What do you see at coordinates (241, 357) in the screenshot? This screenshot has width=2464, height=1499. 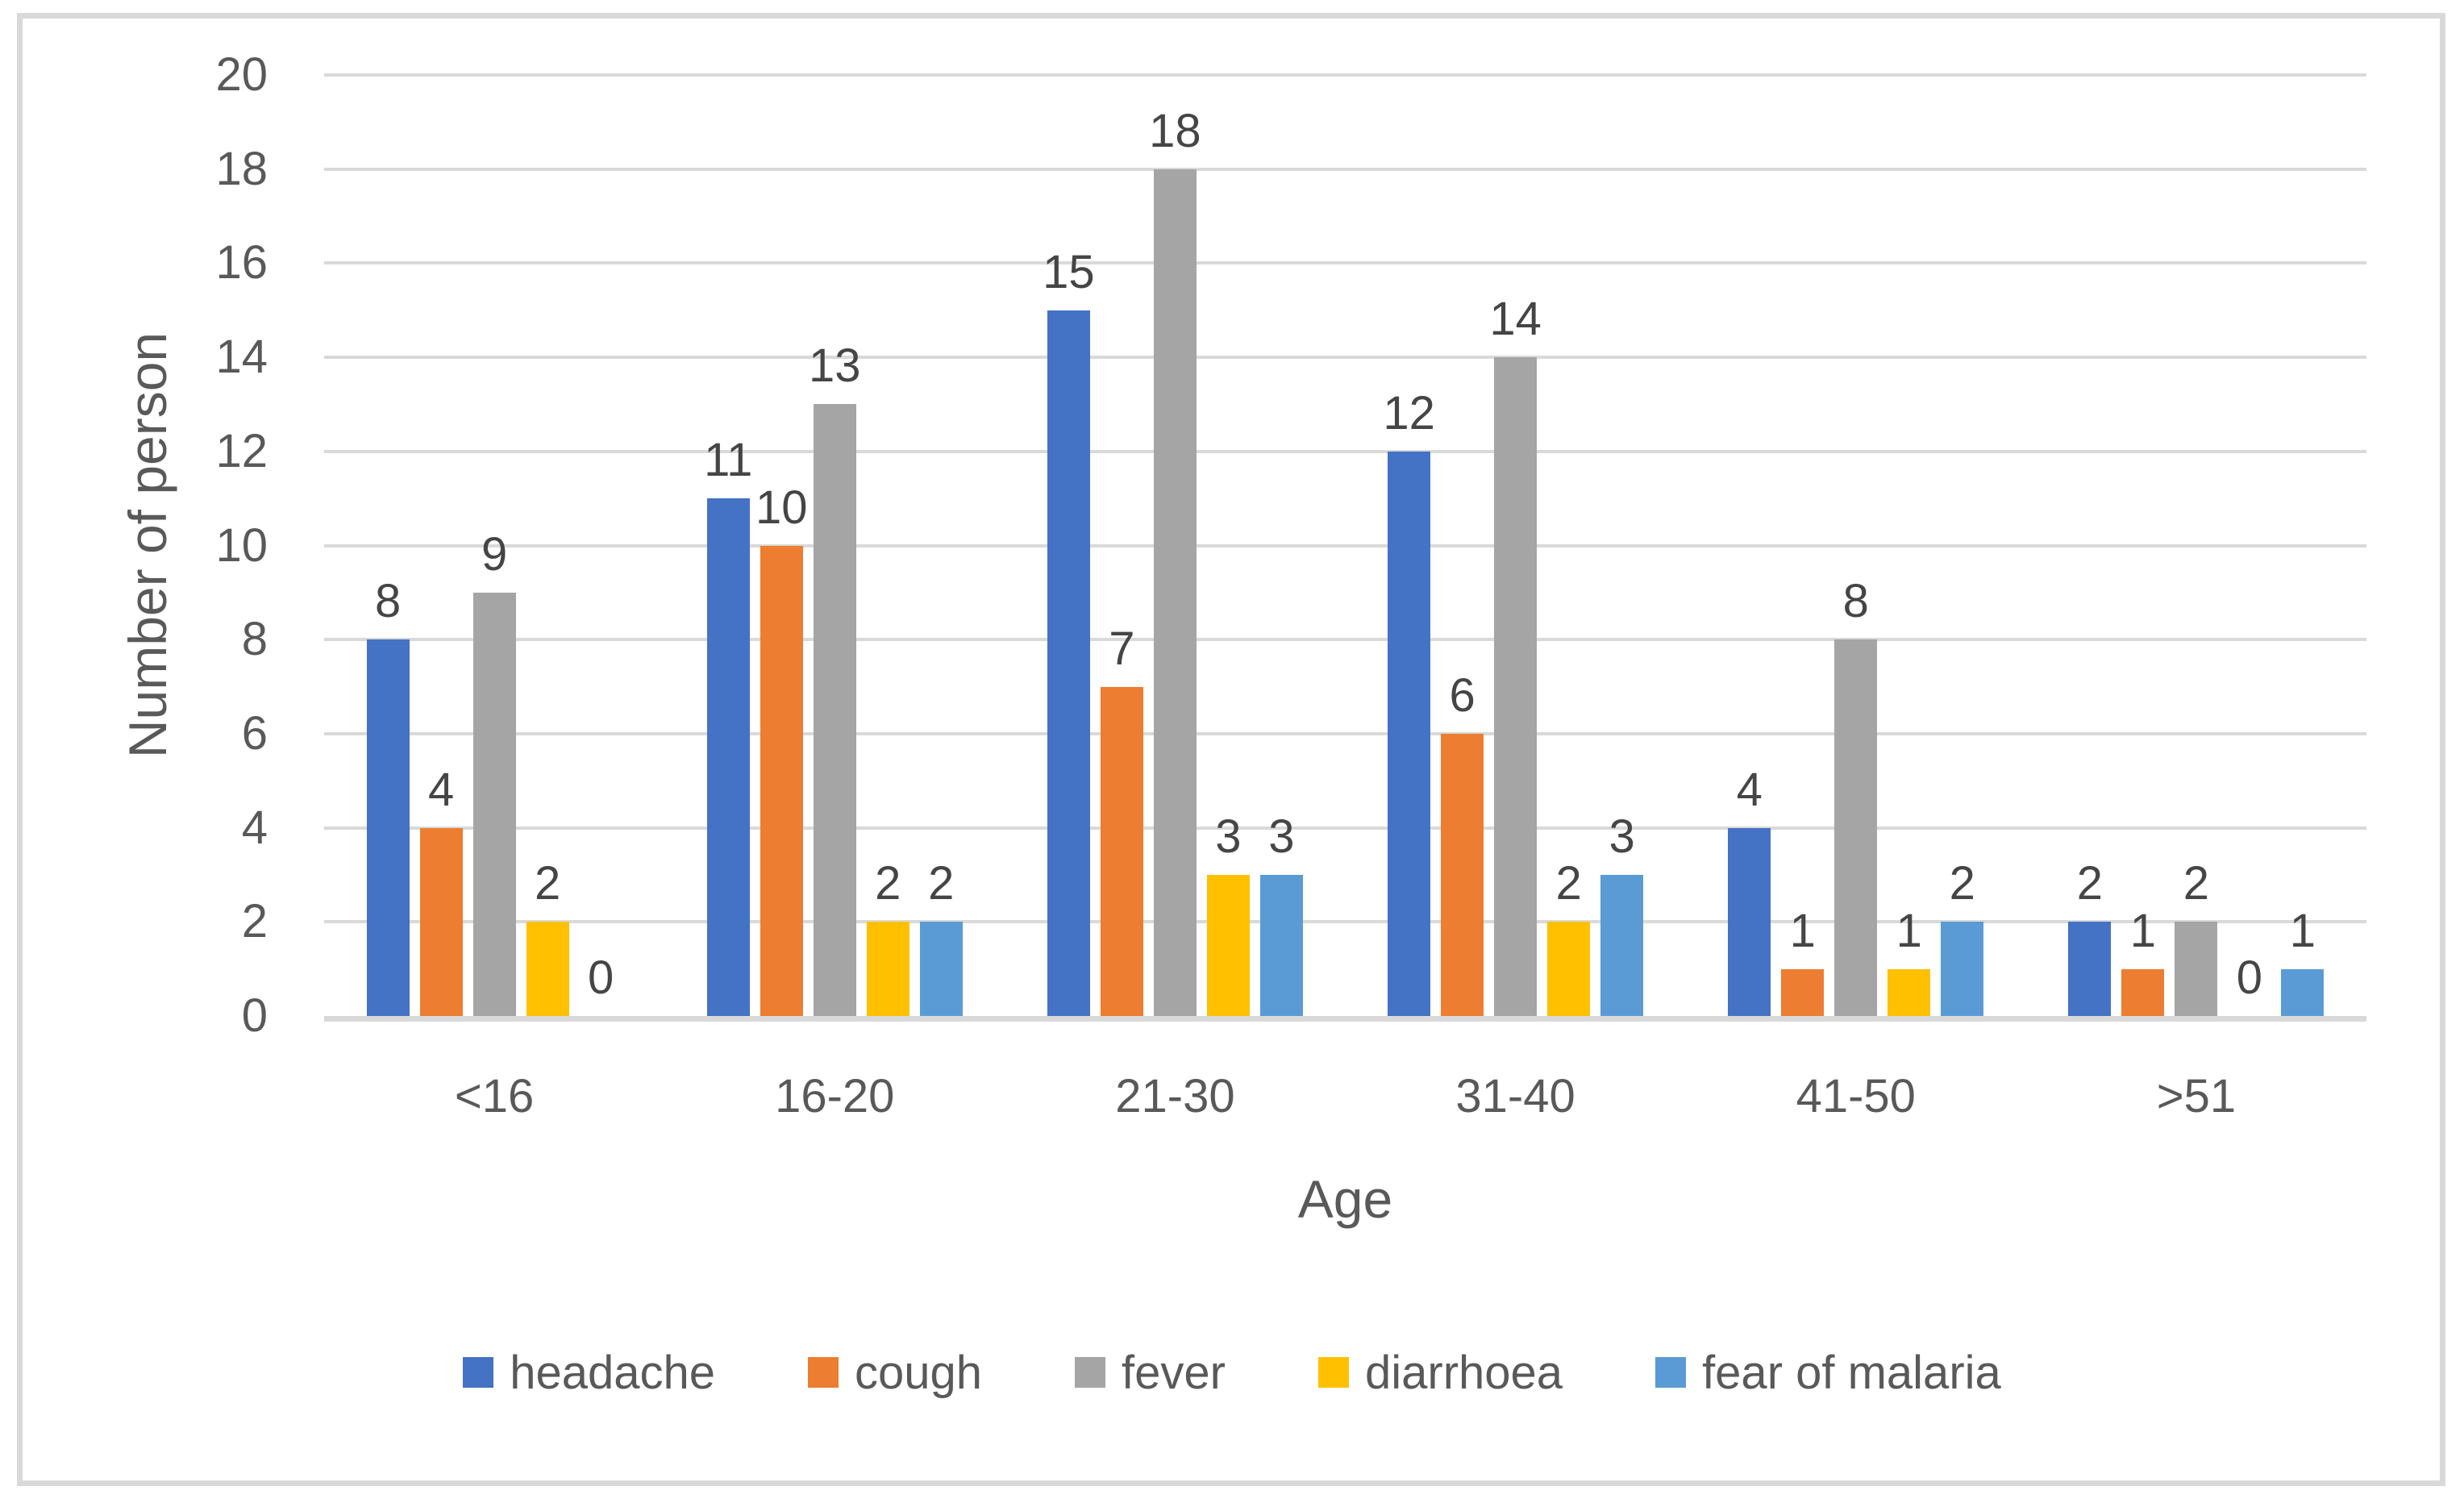 I see `y-tick-label: 14` at bounding box center [241, 357].